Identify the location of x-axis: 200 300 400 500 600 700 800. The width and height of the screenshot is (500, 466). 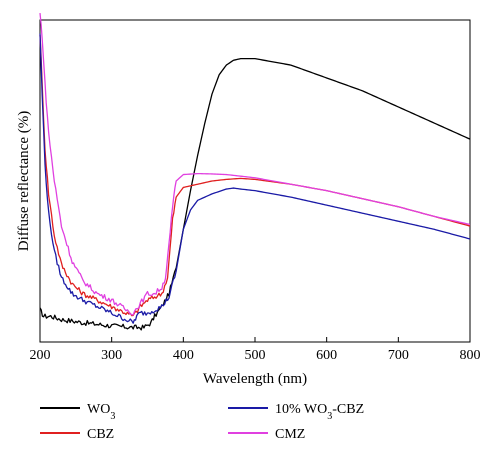
(255, 350).